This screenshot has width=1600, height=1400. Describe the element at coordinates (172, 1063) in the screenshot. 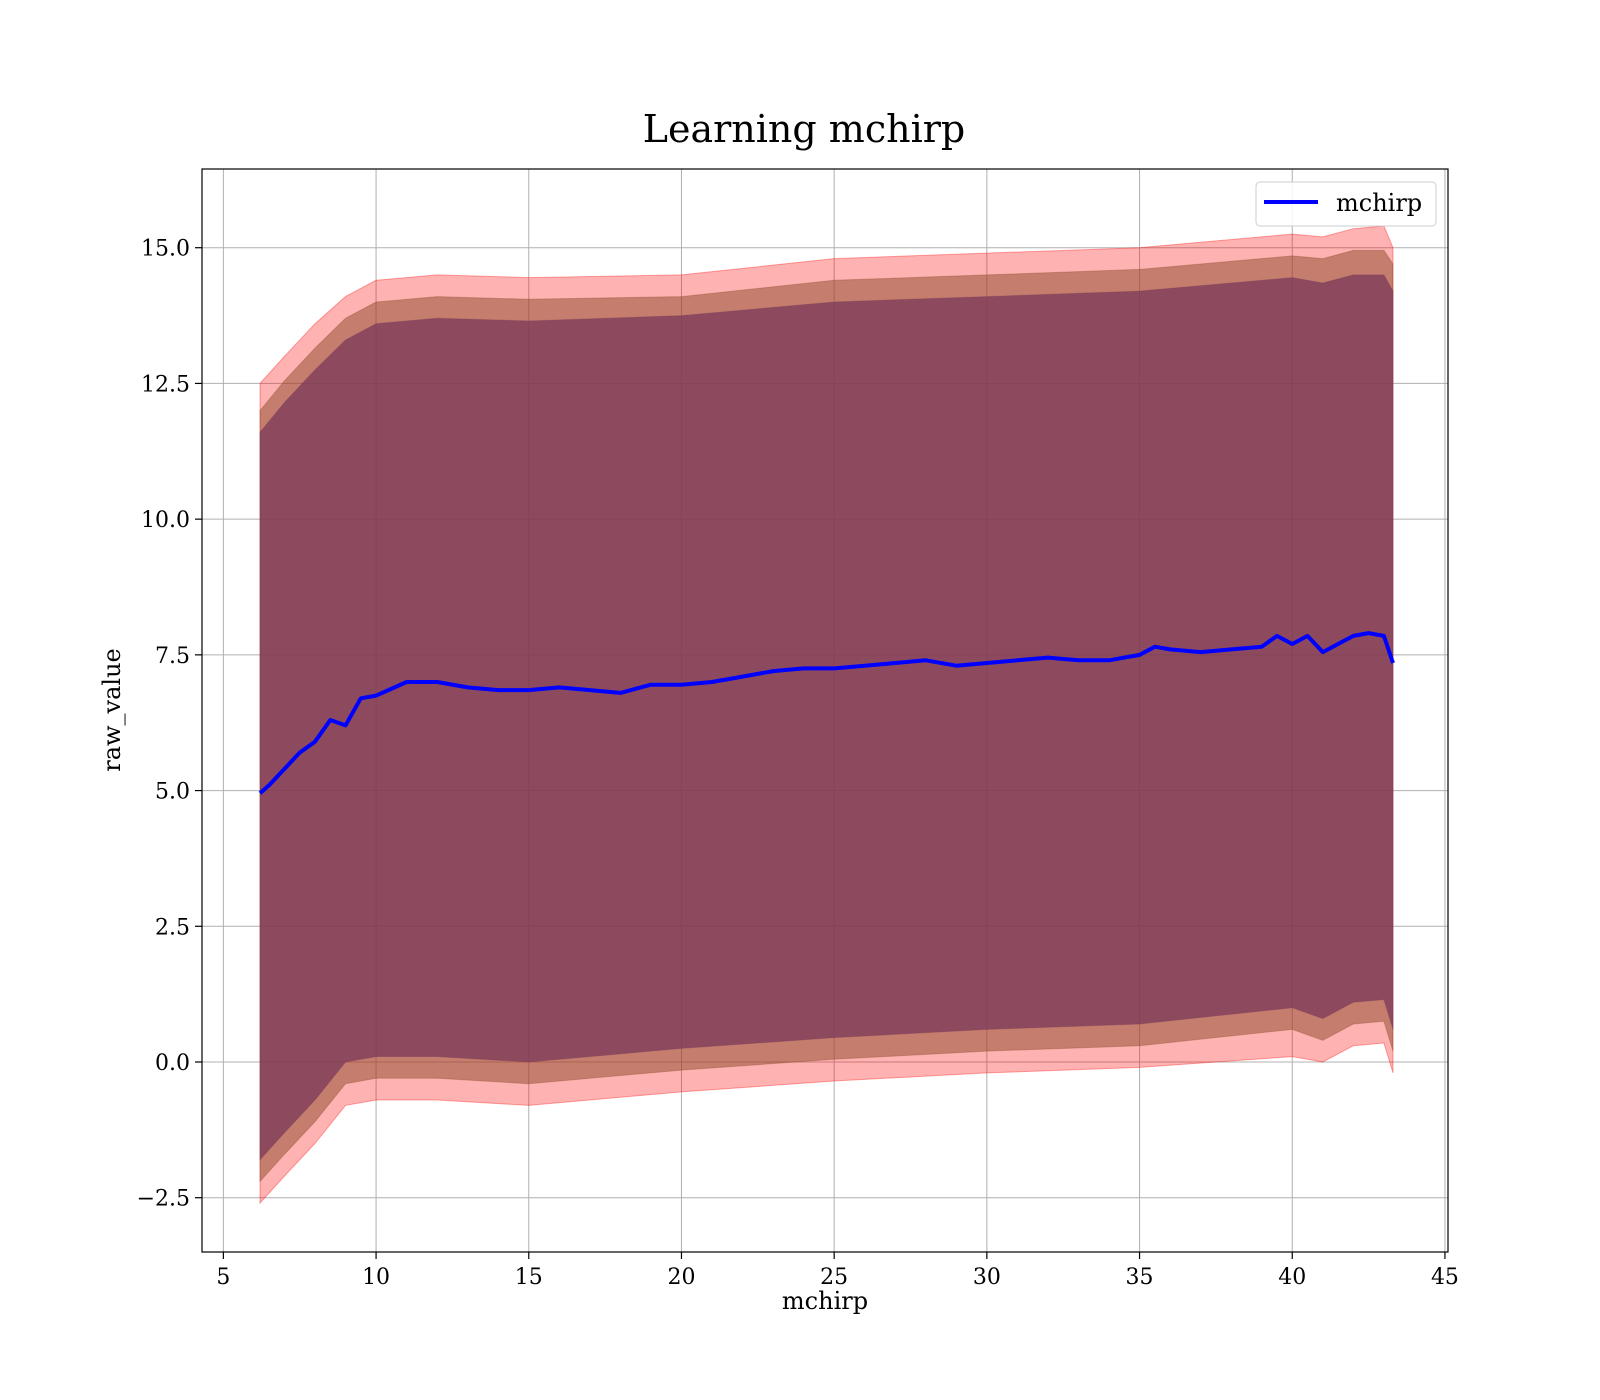

I see `y-tick-label: 0.0` at that location.